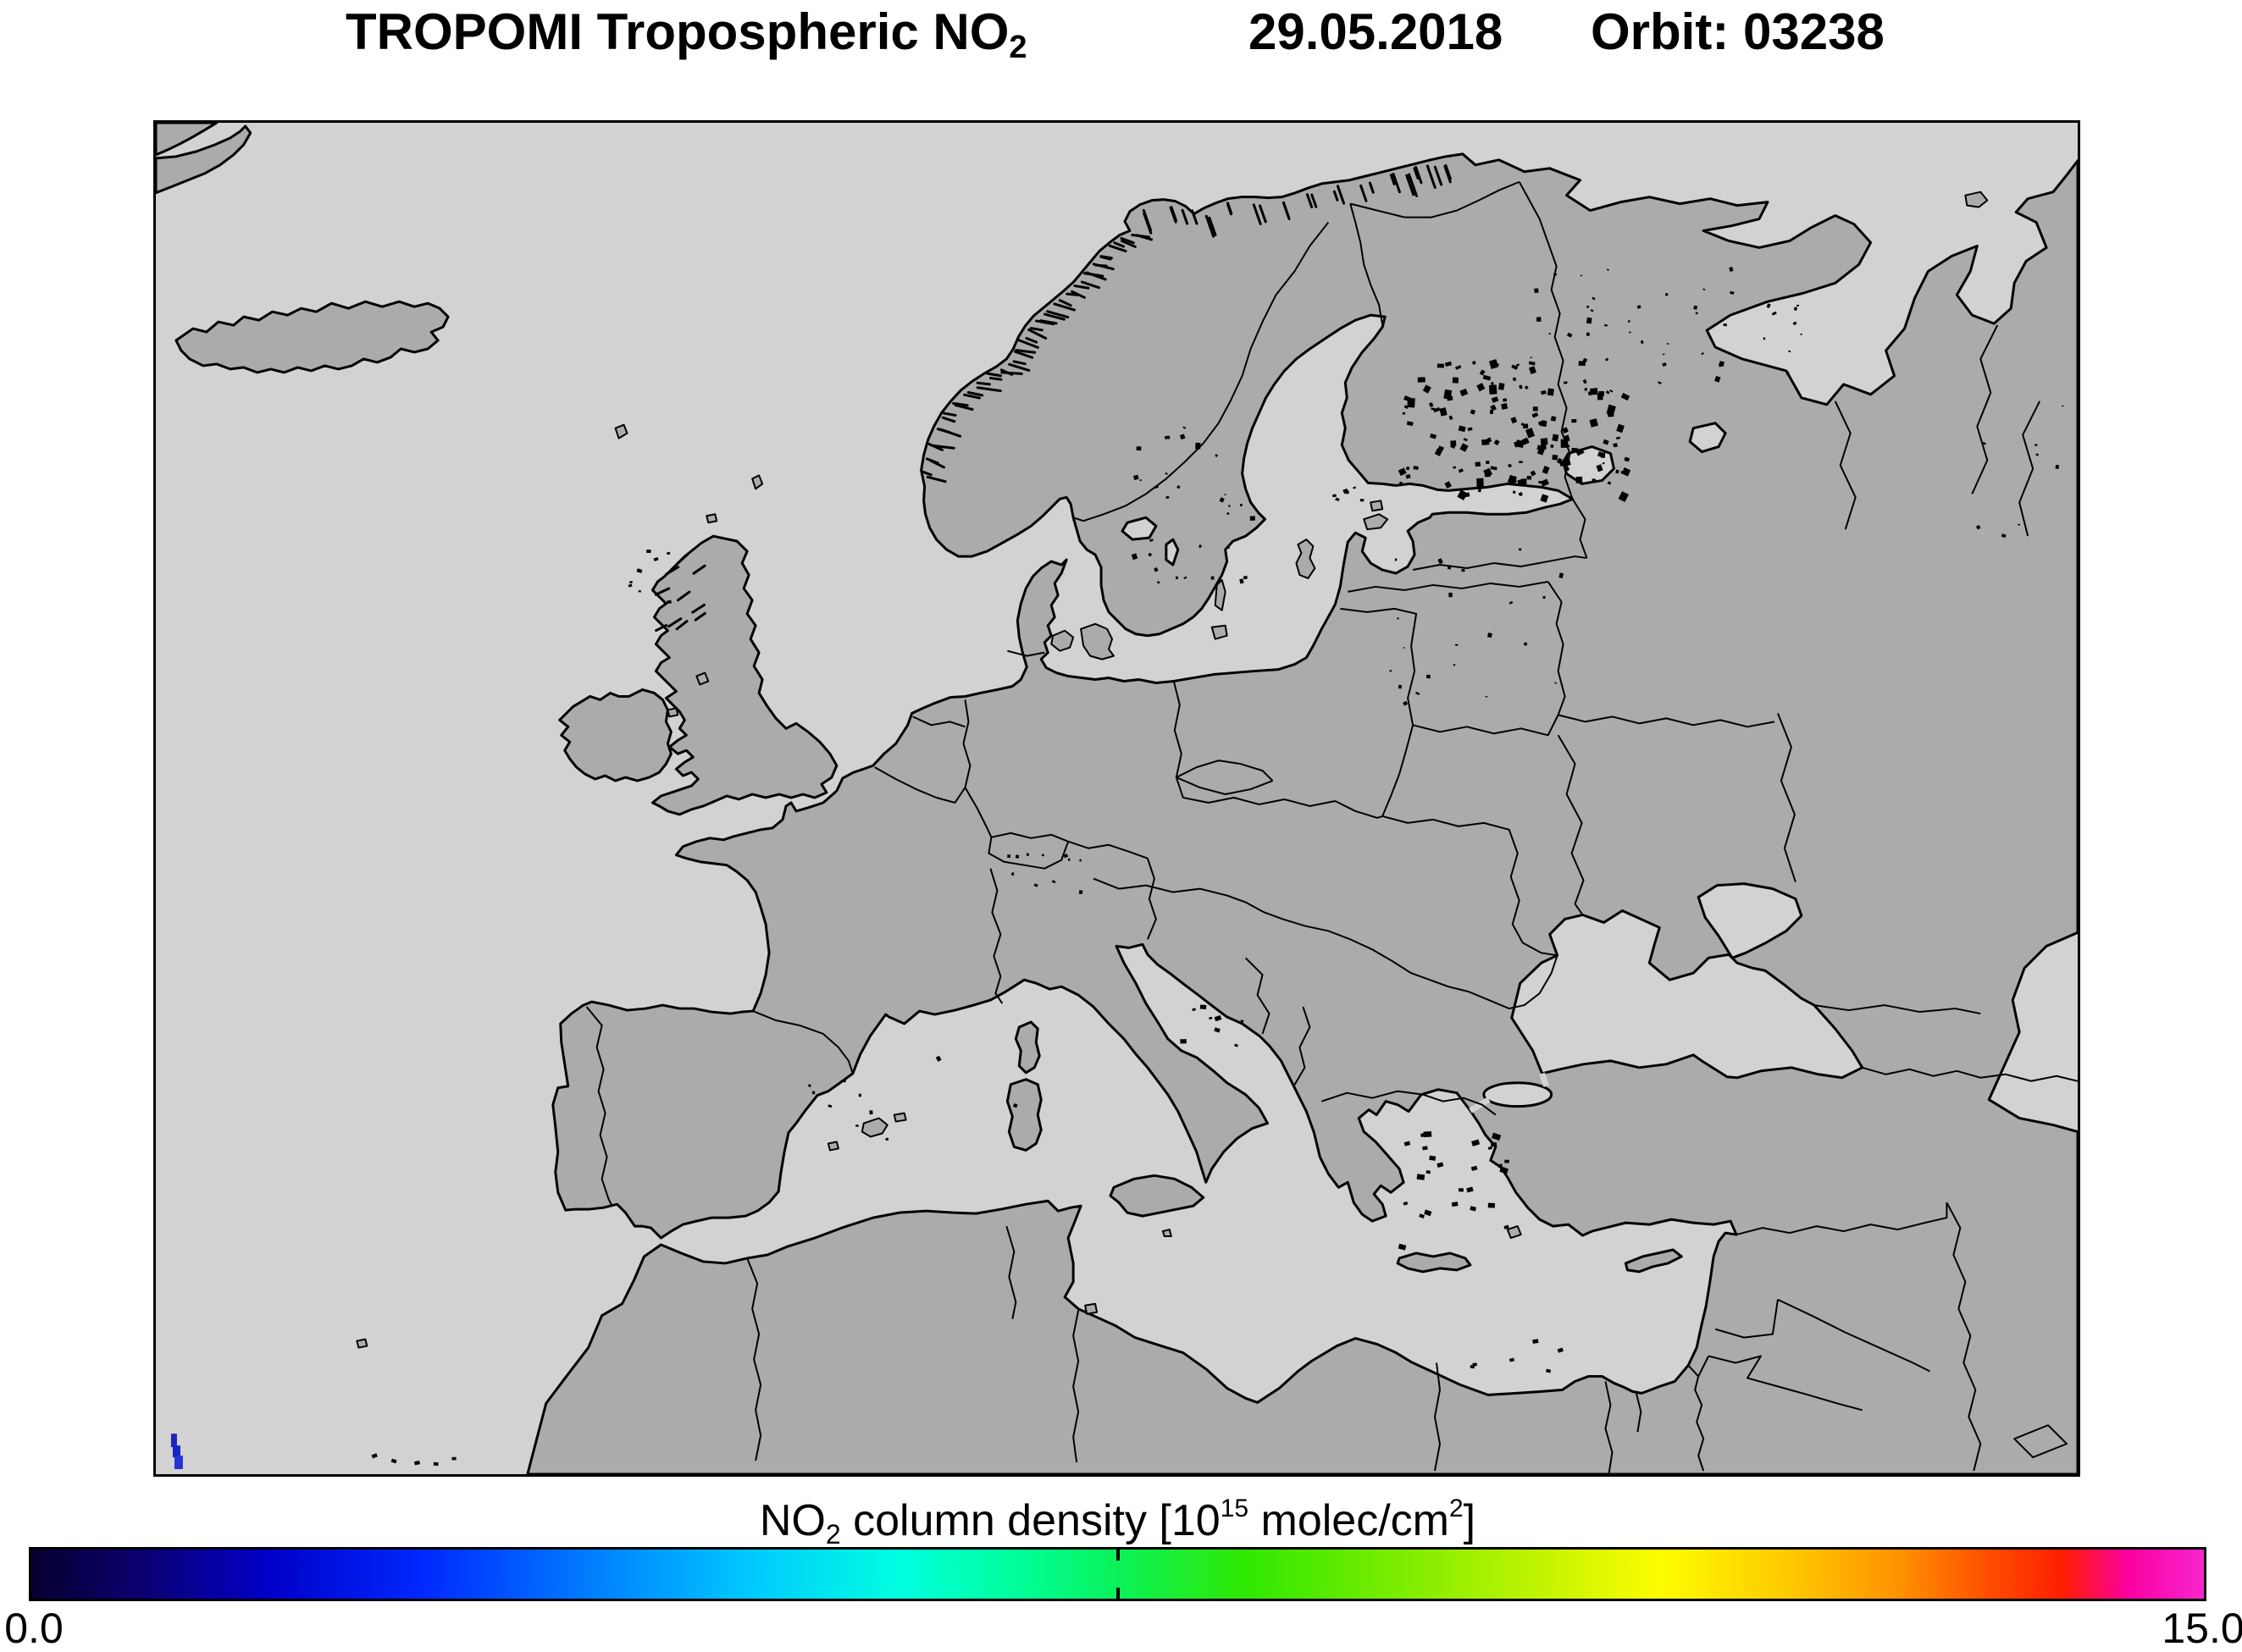 This screenshot has width=2242, height=1652. I want to click on malta, so click(1166, 1233).